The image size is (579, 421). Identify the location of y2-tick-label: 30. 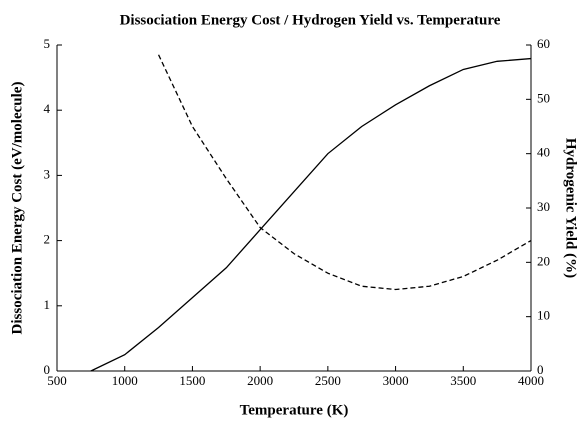
(543, 206).